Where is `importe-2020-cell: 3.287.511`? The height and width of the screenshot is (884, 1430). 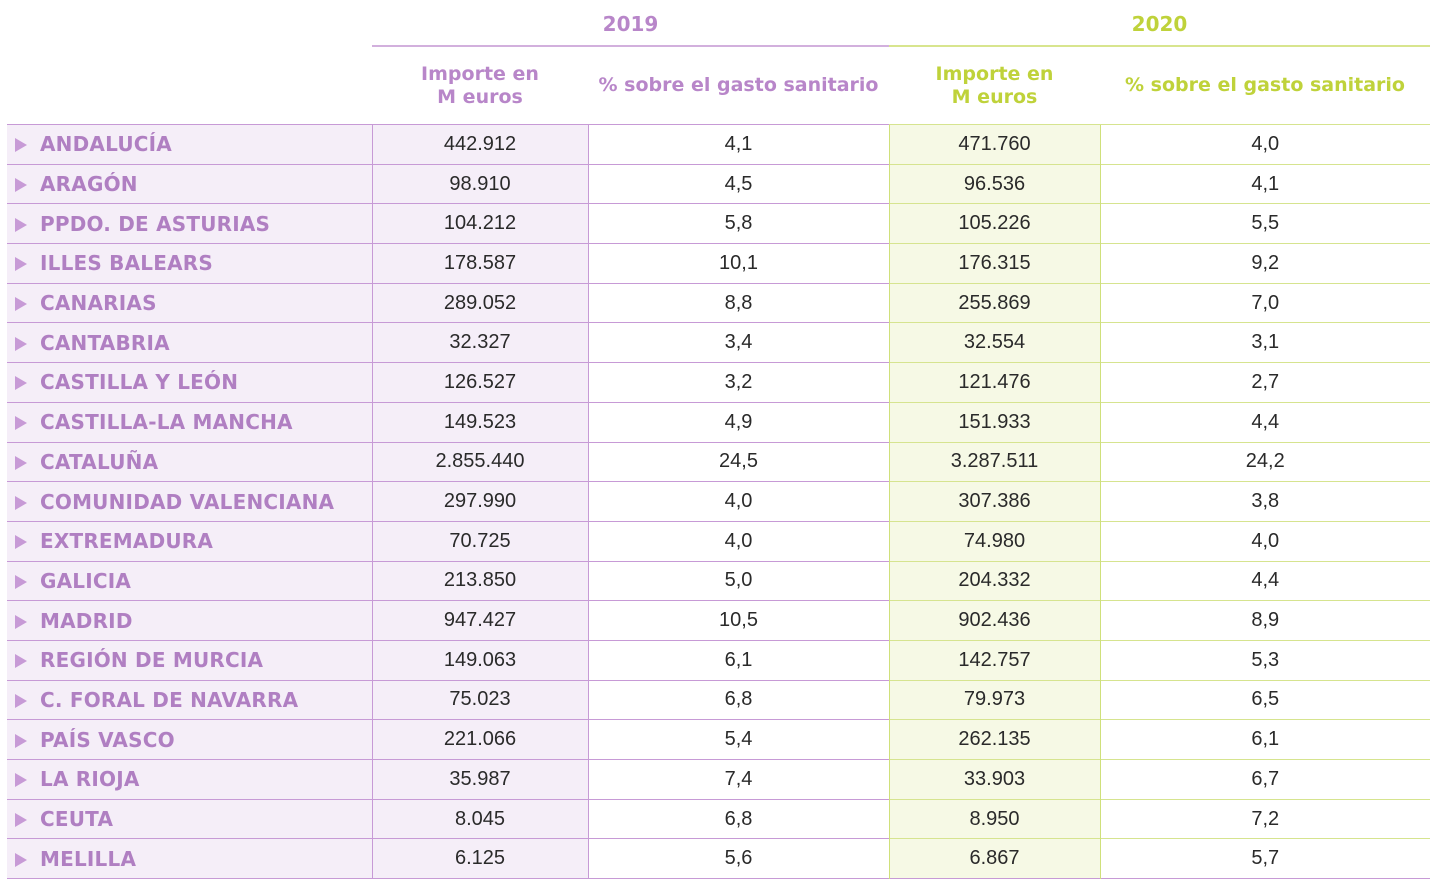 importe-2020-cell: 3.287.511 is located at coordinates (994, 461).